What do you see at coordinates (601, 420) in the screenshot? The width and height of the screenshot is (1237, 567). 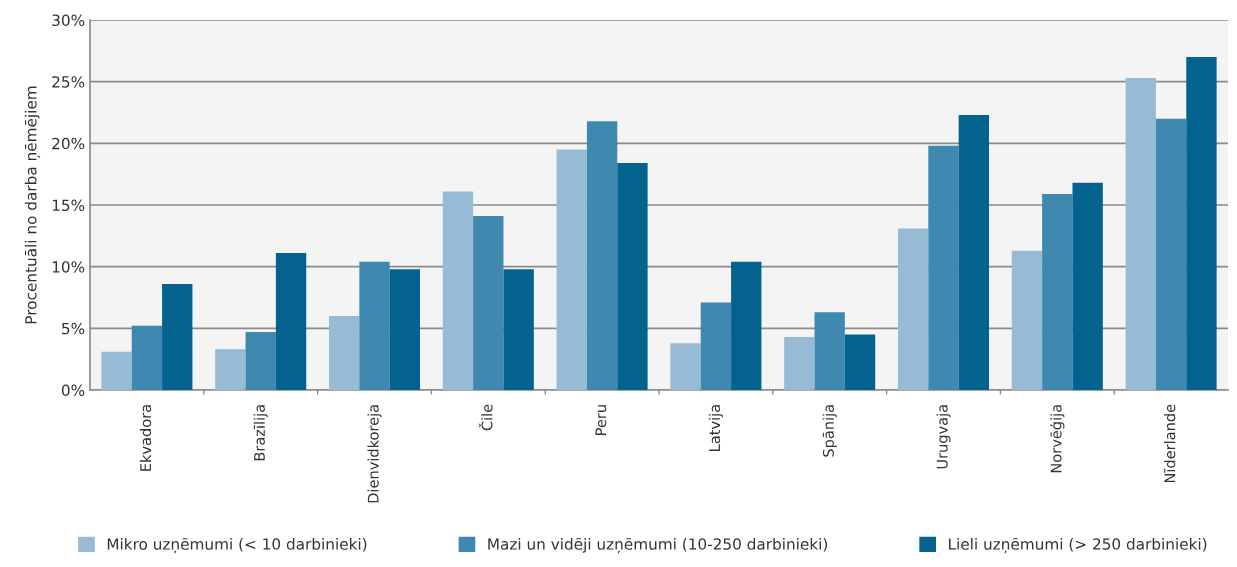 I see `x-tick-label: Peru` at bounding box center [601, 420].